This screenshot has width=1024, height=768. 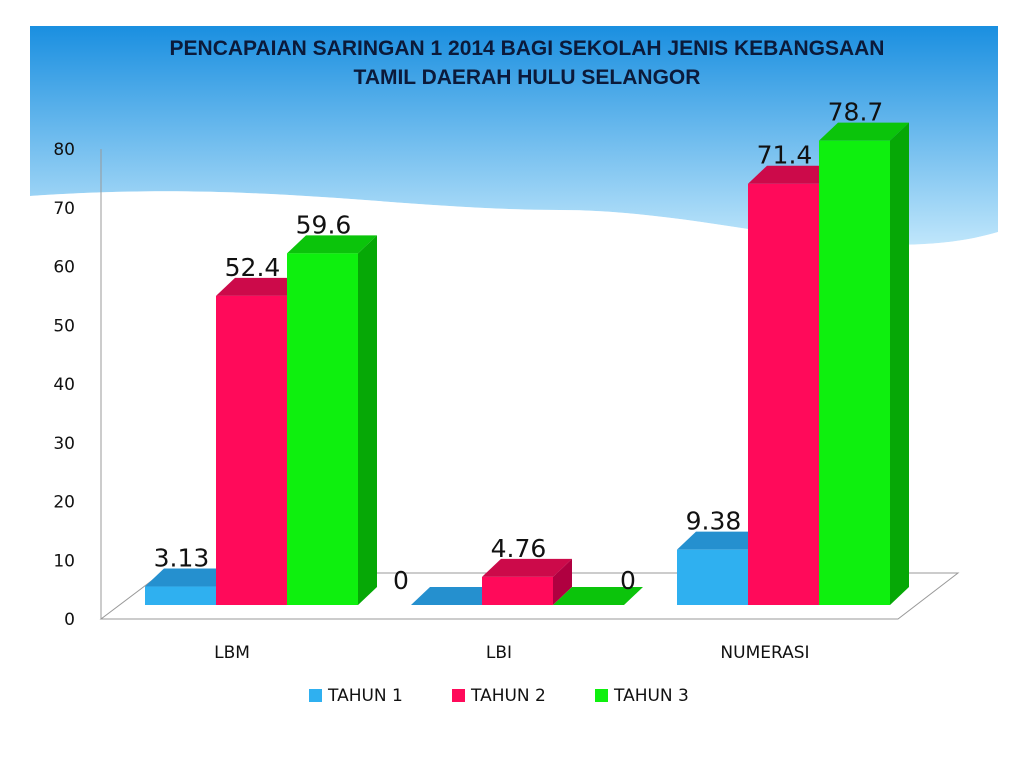 I want to click on legend-label: TAHUN 3, so click(x=651, y=696).